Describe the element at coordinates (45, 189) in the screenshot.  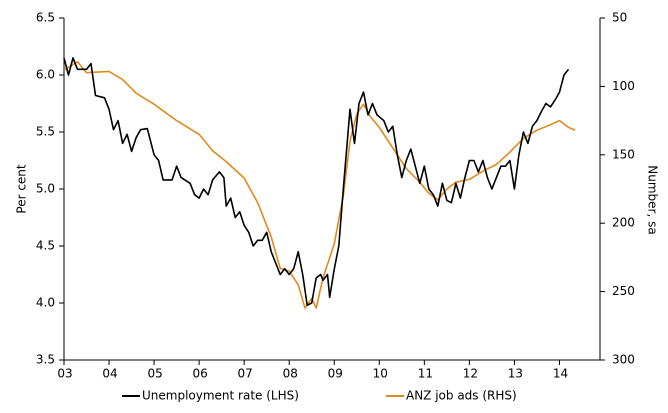
I see `y-tick-label: 5.0` at that location.